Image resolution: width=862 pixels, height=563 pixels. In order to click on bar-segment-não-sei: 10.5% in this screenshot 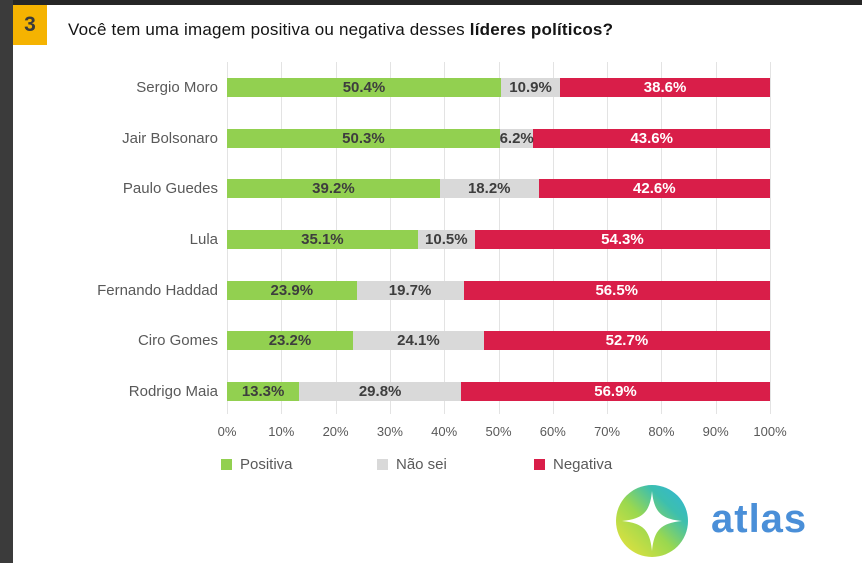, I will do `click(446, 239)`.